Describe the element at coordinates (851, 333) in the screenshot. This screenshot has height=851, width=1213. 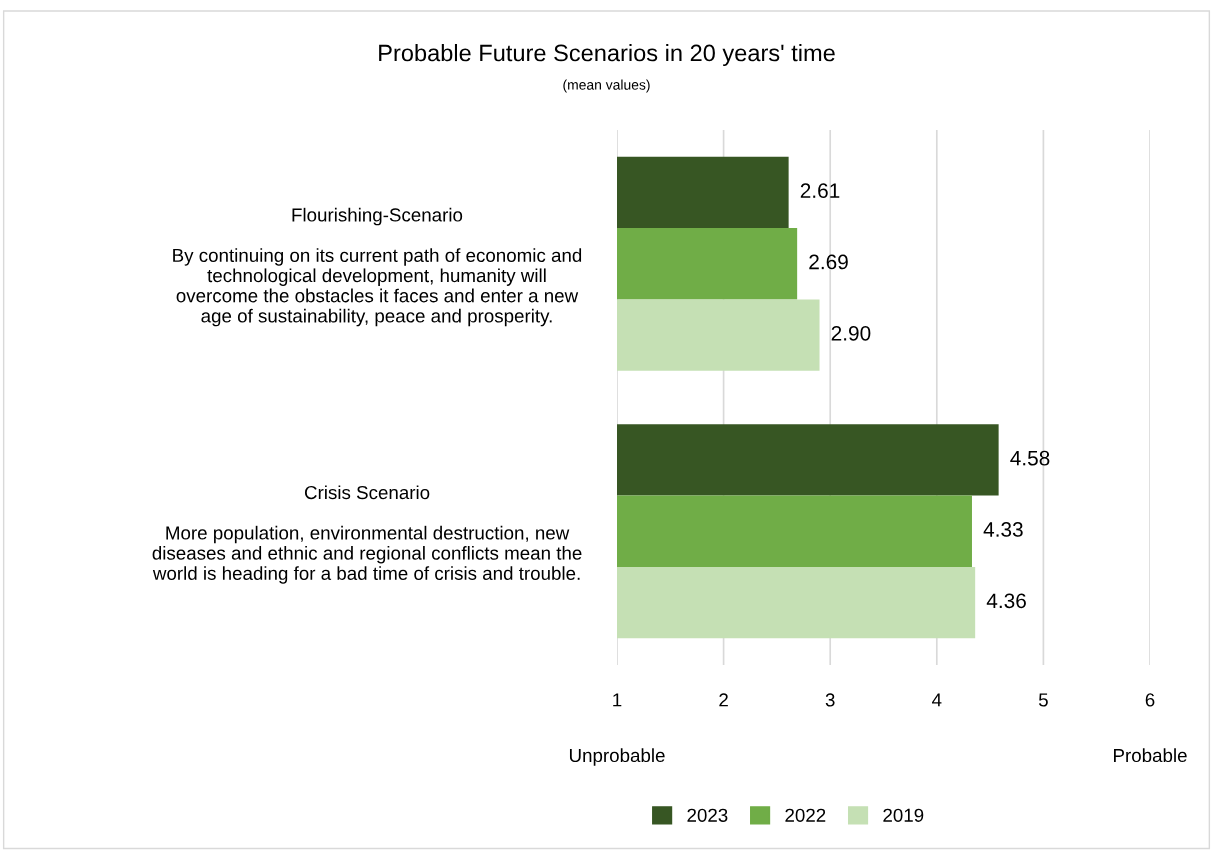
I see `data-label: 2.90` at that location.